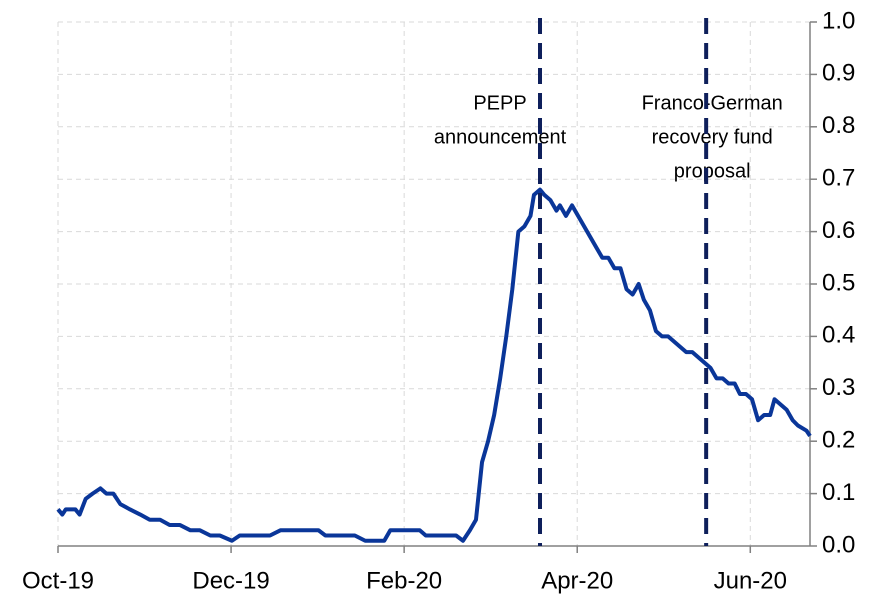  Describe the element at coordinates (230, 580) in the screenshot. I see `x-tick-label: Dec-19` at that location.